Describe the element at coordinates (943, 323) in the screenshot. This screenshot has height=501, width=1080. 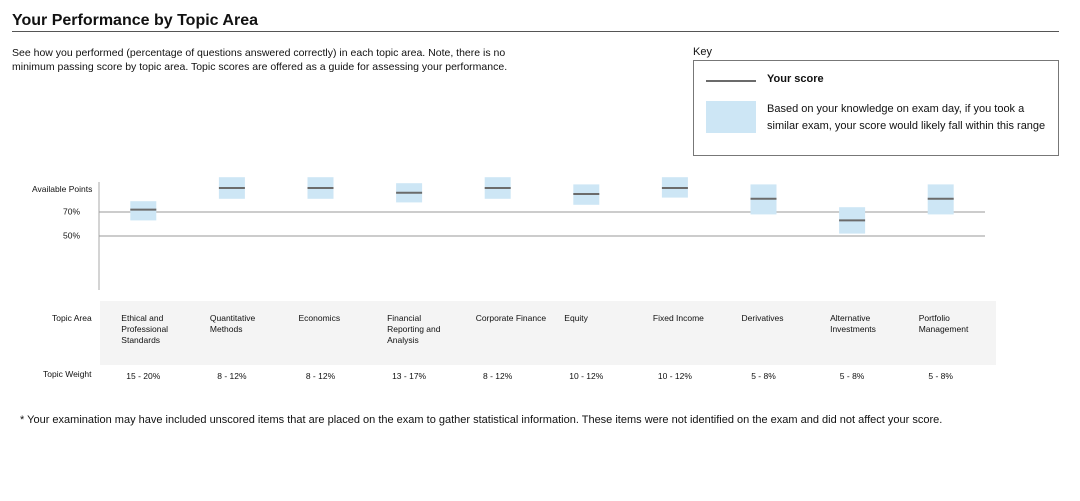
I see `x-tick-label: Portfolio Management` at that location.